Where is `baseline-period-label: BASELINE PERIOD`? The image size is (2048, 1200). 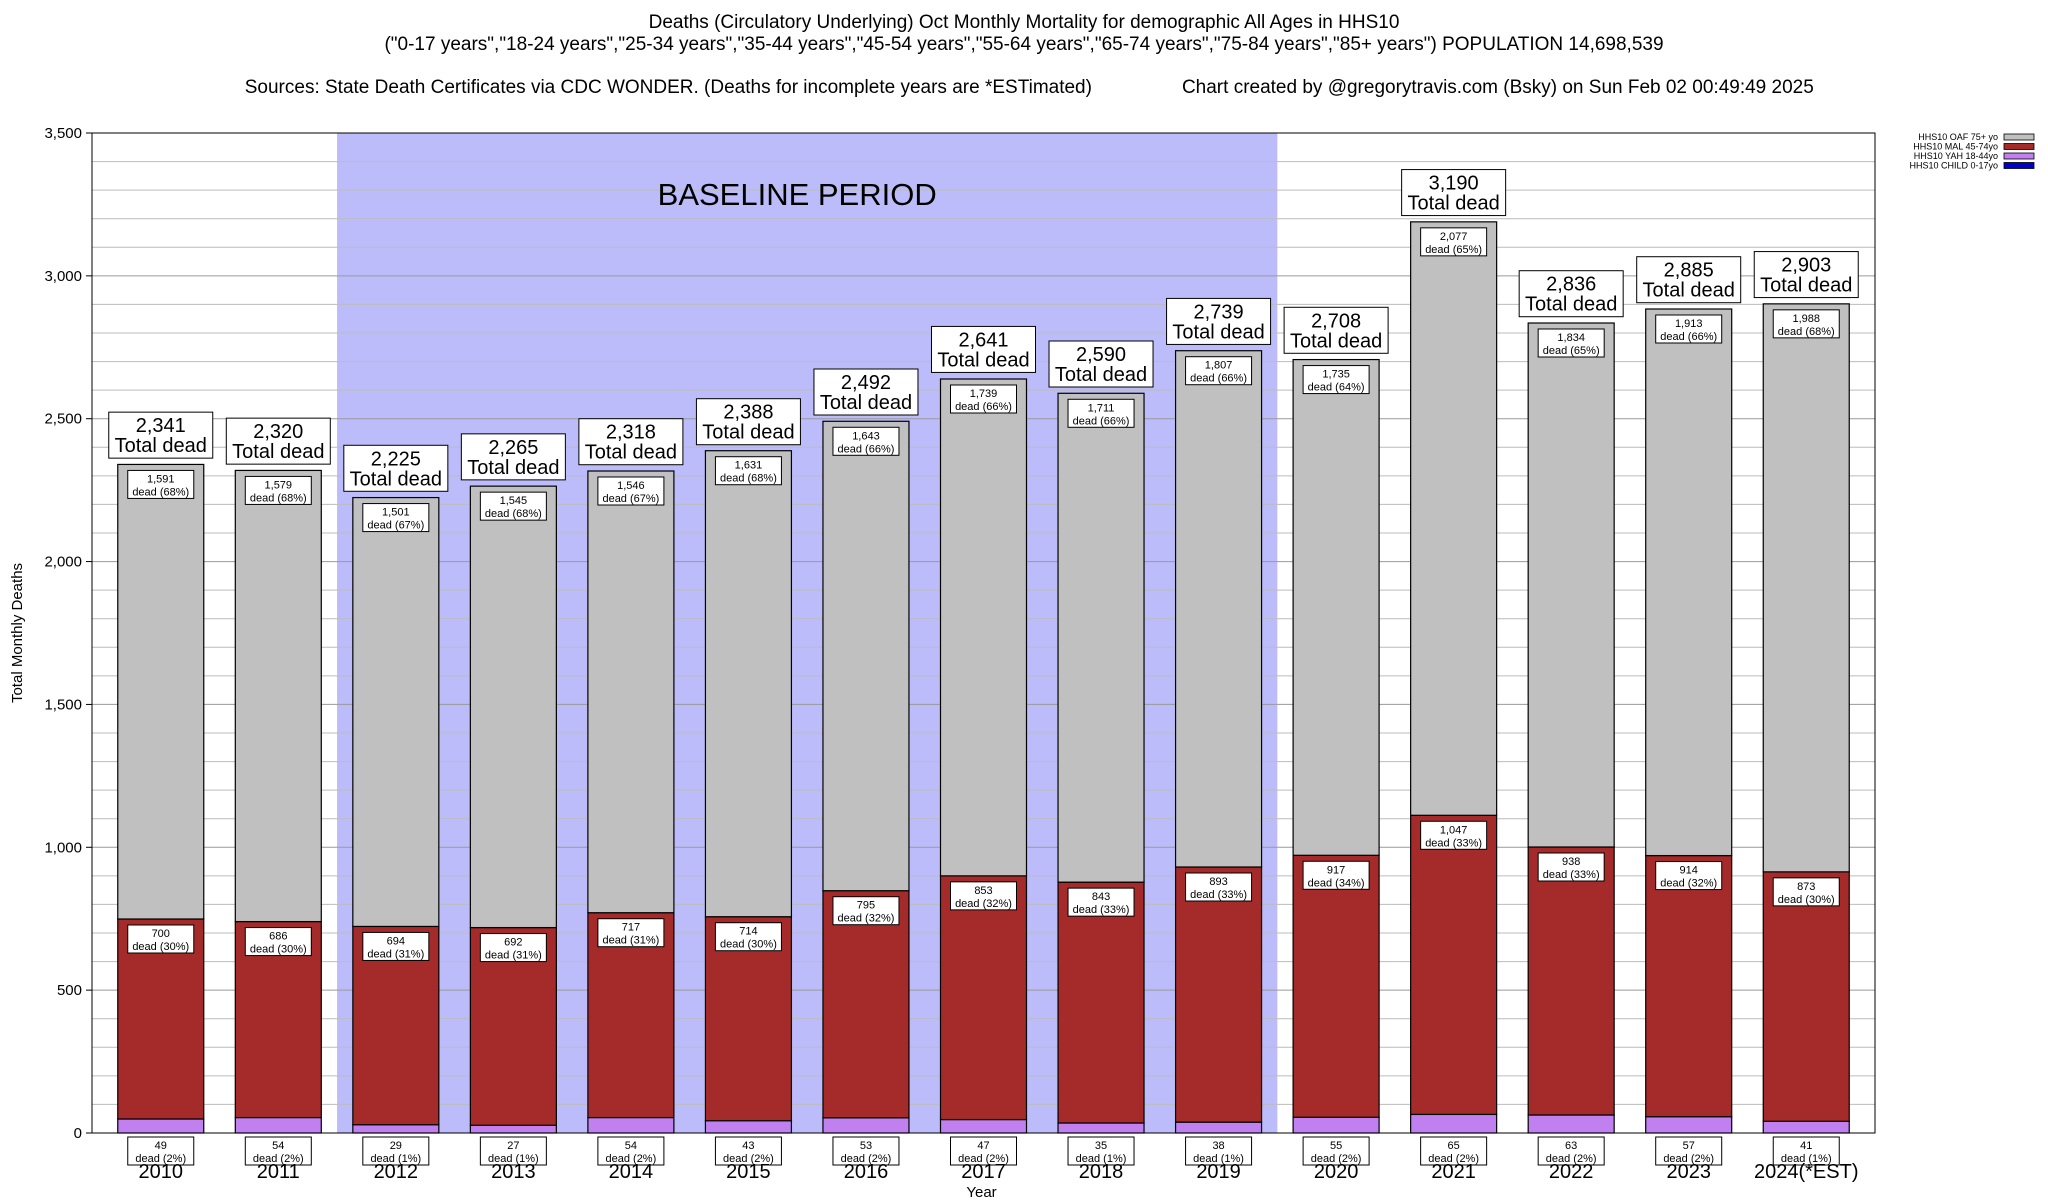
baseline-period-label: BASELINE PERIOD is located at coordinates (797, 194).